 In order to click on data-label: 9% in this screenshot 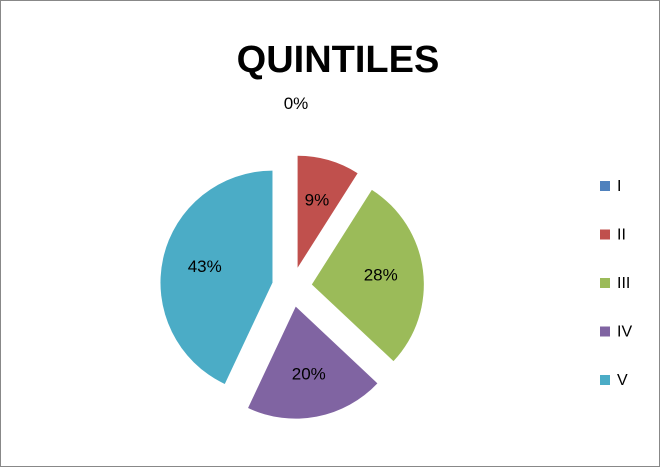, I will do `click(317, 200)`.